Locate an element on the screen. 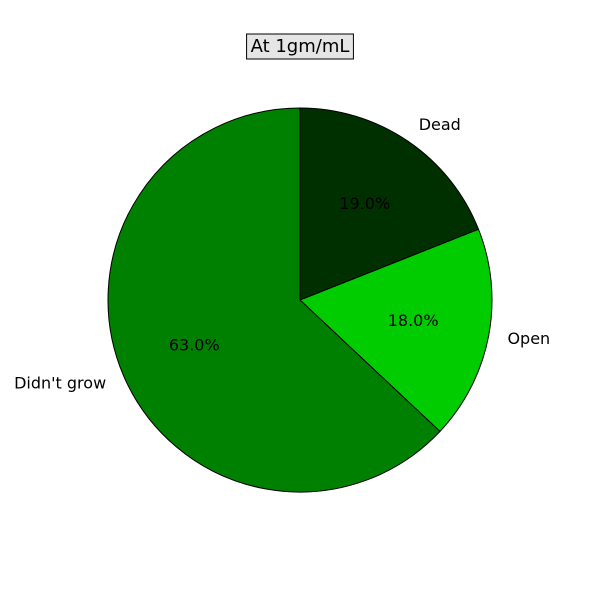 The width and height of the screenshot is (600, 600). chart-title: At 1gm/mL is located at coordinates (300, 46).